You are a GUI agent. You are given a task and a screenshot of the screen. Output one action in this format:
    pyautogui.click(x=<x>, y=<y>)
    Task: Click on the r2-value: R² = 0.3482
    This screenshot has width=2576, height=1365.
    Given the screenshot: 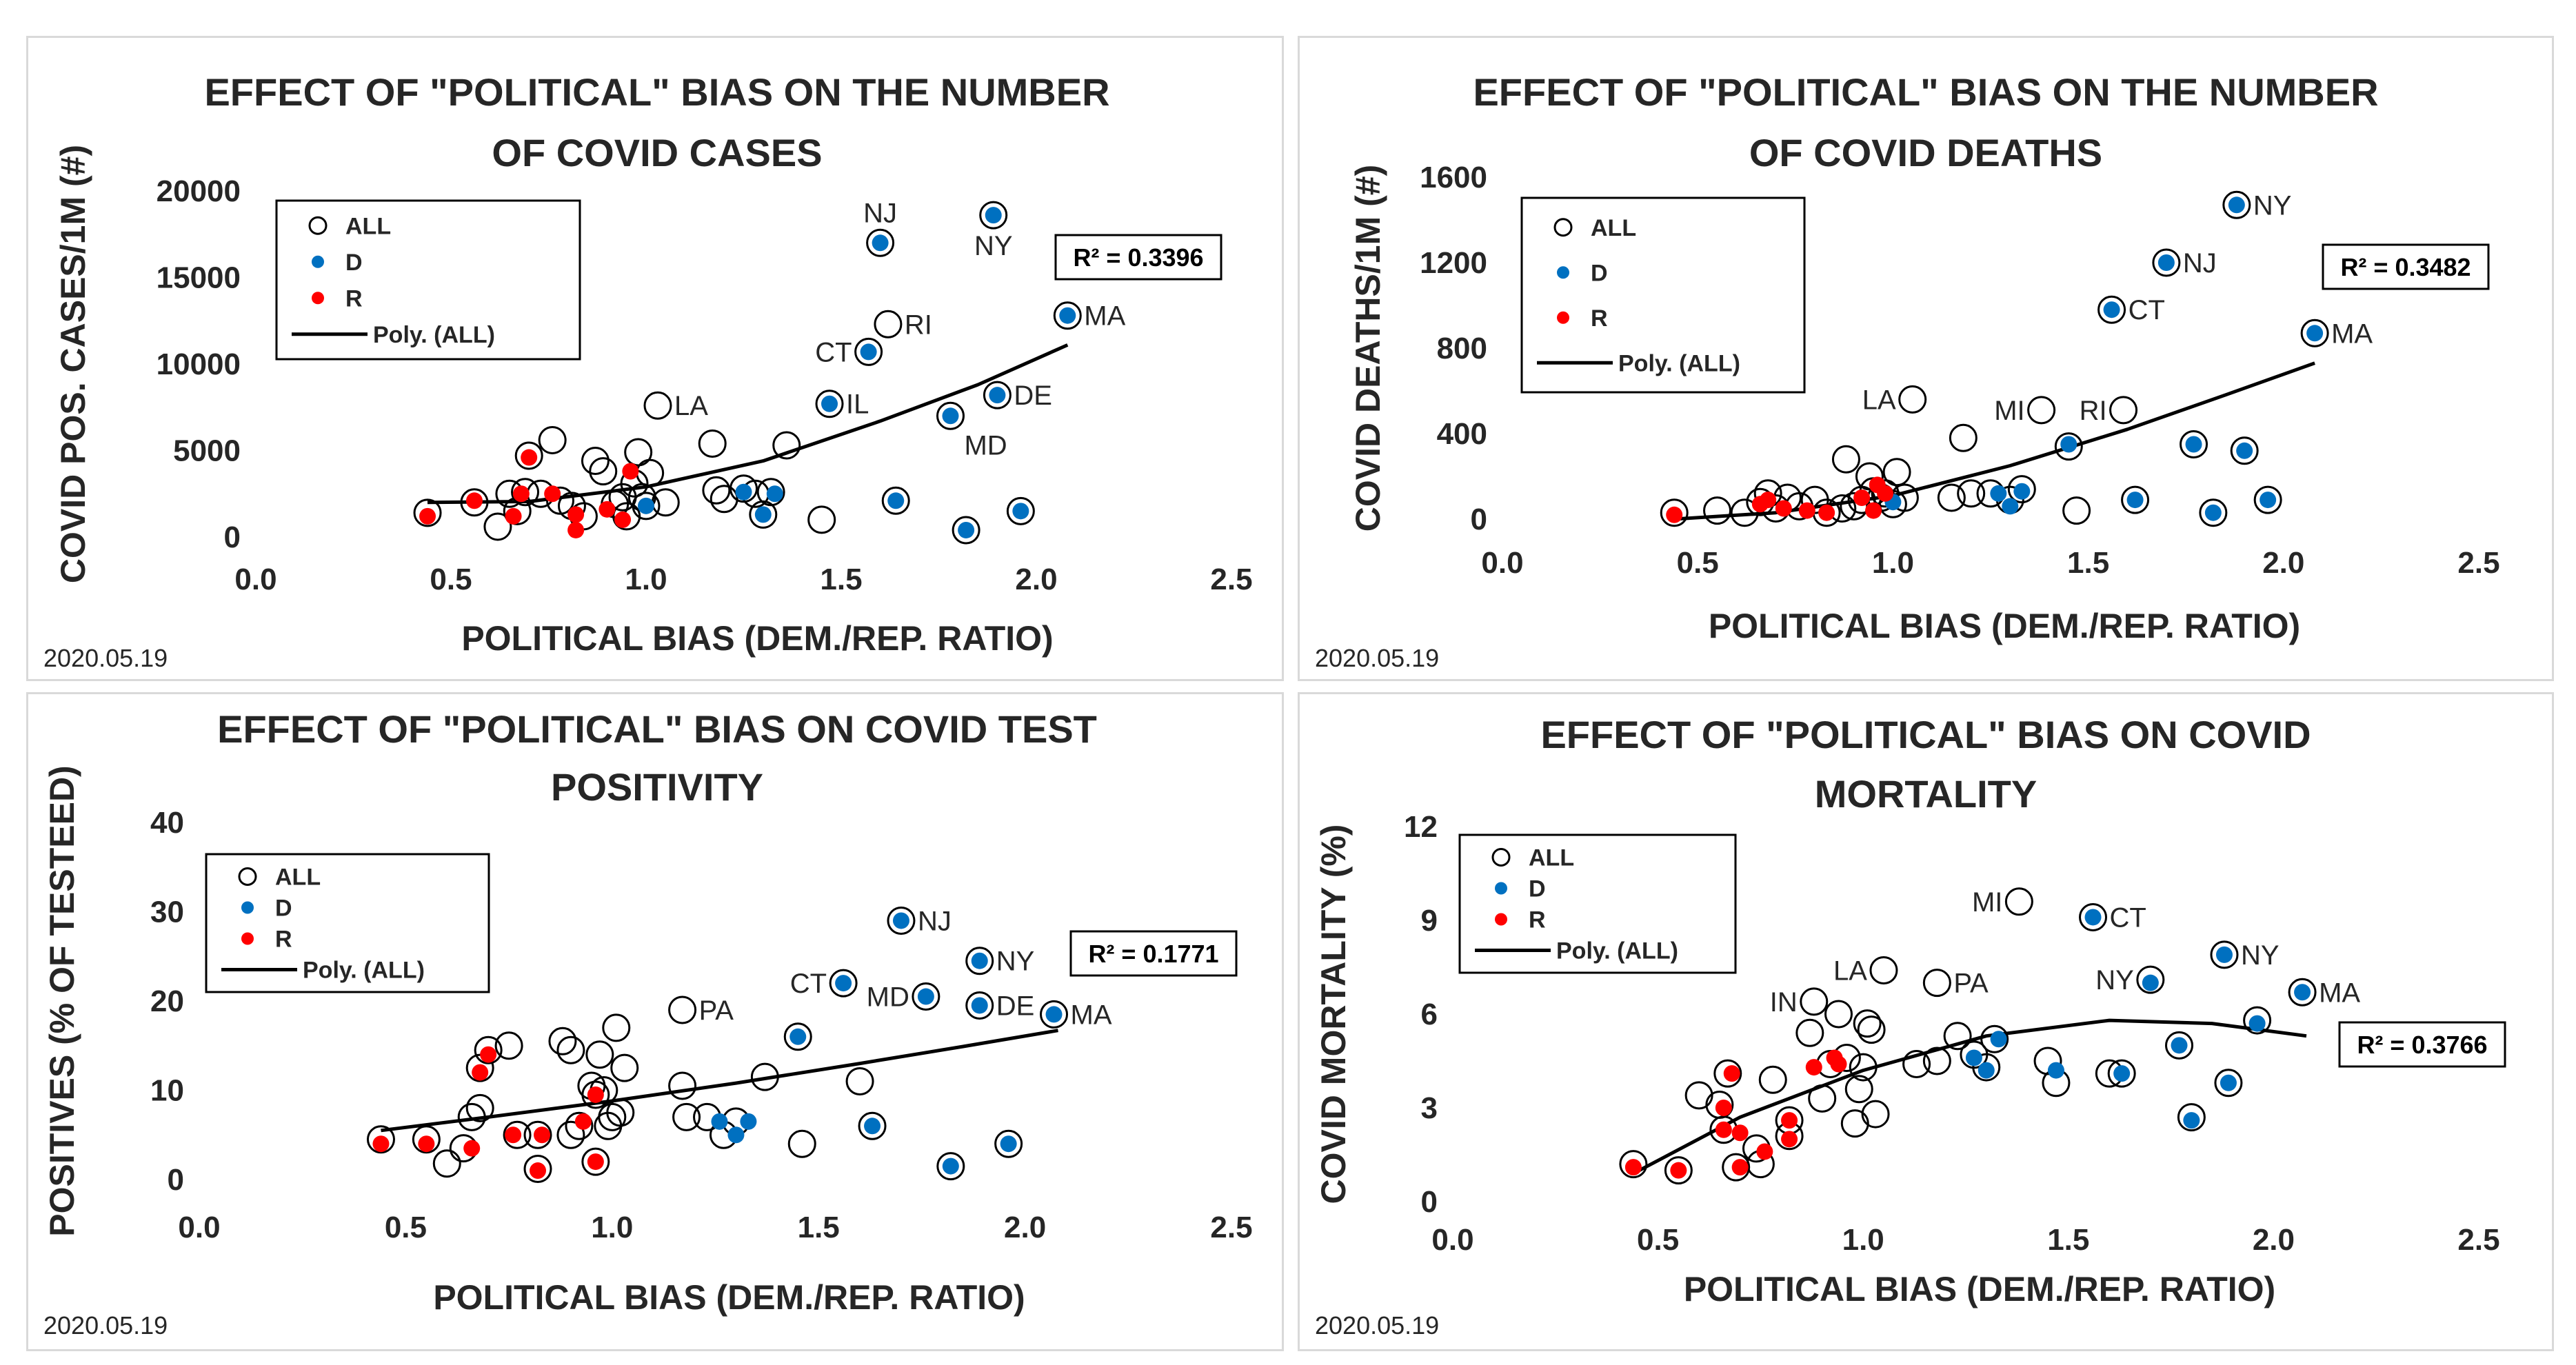 What is the action you would take?
    pyautogui.click(x=2405, y=267)
    